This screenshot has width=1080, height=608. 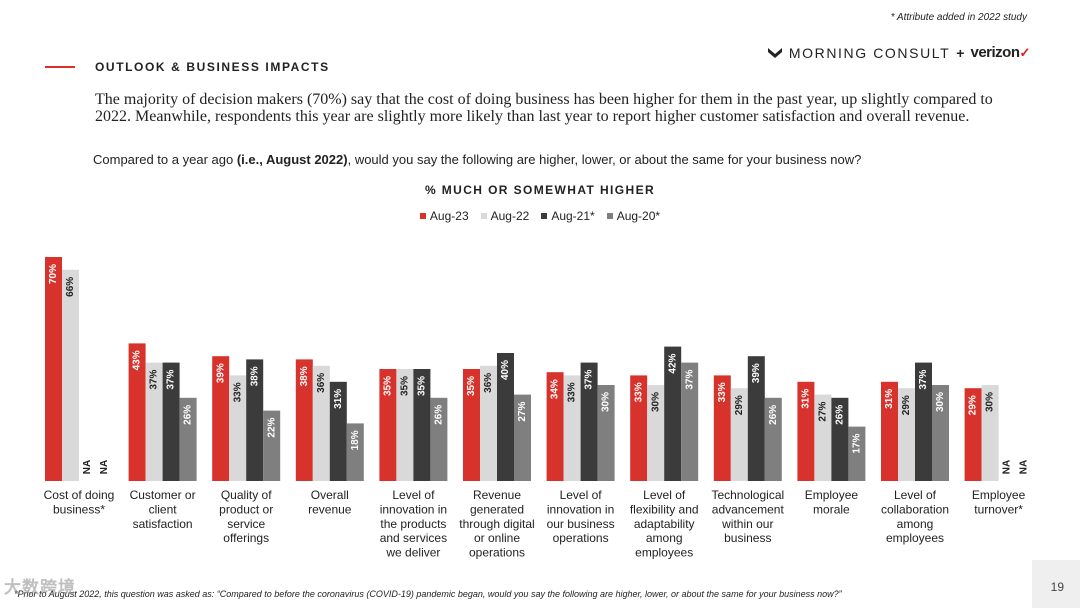 I want to click on legend-item-aug23: Aug-23, so click(x=444, y=216).